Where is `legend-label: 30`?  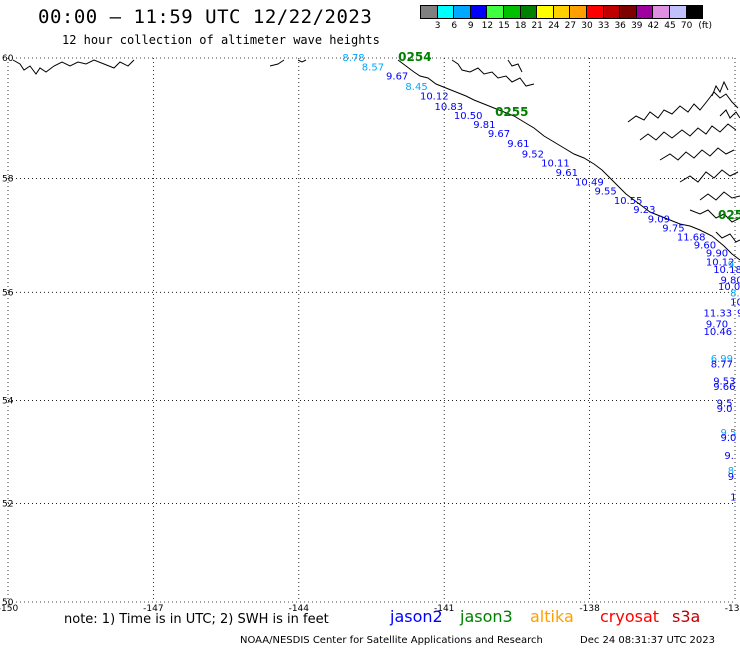 legend-label: 30 is located at coordinates (587, 26).